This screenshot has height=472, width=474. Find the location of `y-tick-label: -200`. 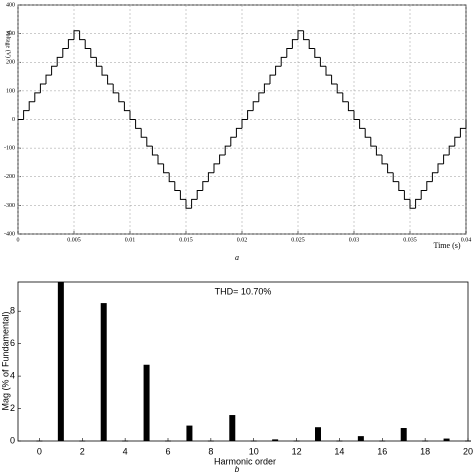

y-tick-label: -200 is located at coordinates (9, 177).